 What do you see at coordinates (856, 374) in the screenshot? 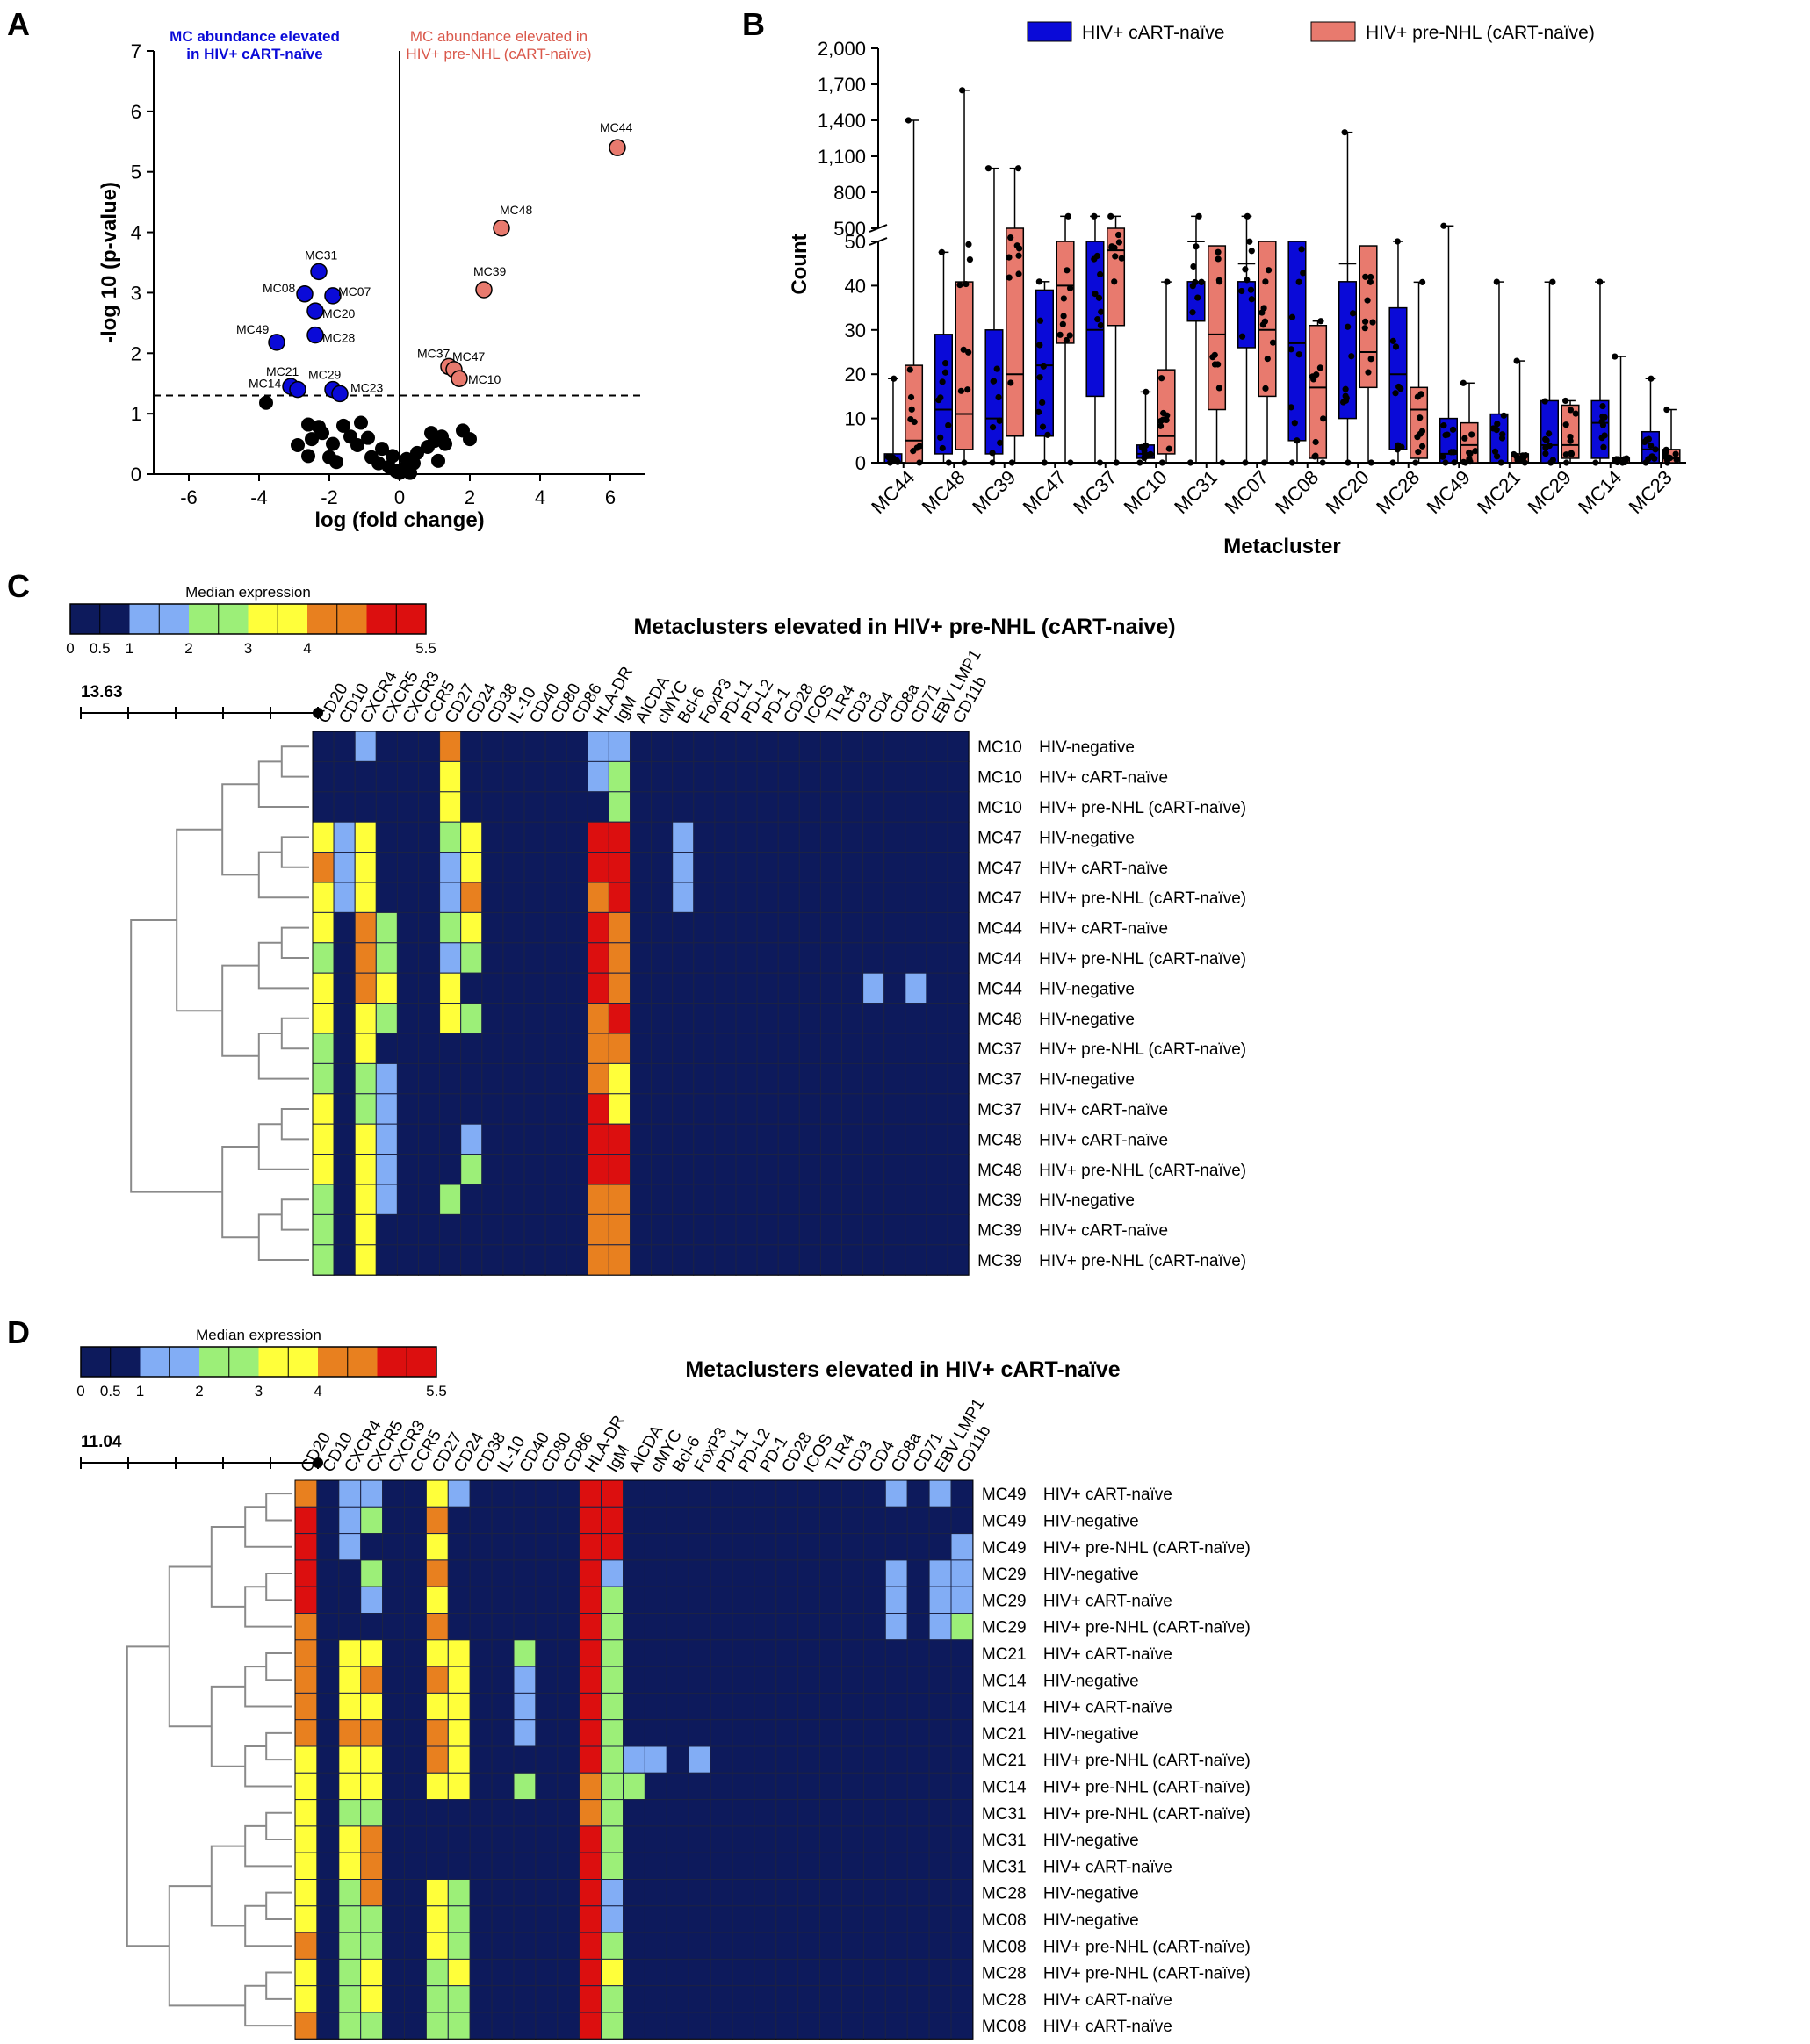
I see `y-tick-label: 20` at bounding box center [856, 374].